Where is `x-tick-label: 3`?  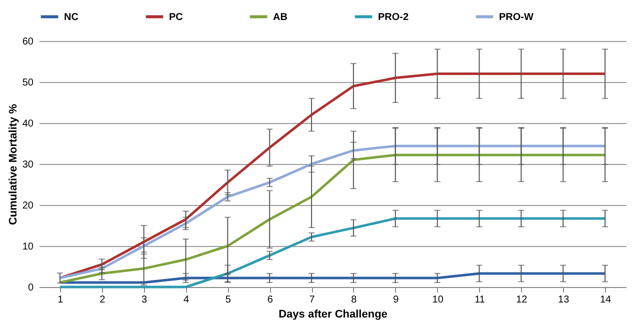
x-tick-label: 3 is located at coordinates (145, 300).